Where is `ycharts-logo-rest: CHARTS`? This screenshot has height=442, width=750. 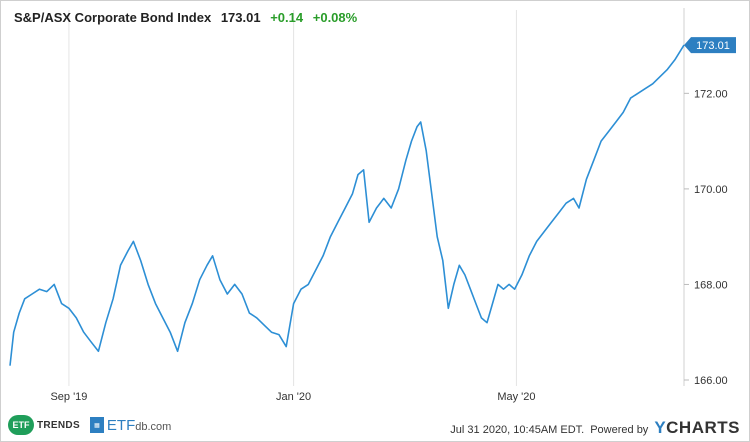
ycharts-logo-rest: CHARTS is located at coordinates (703, 427).